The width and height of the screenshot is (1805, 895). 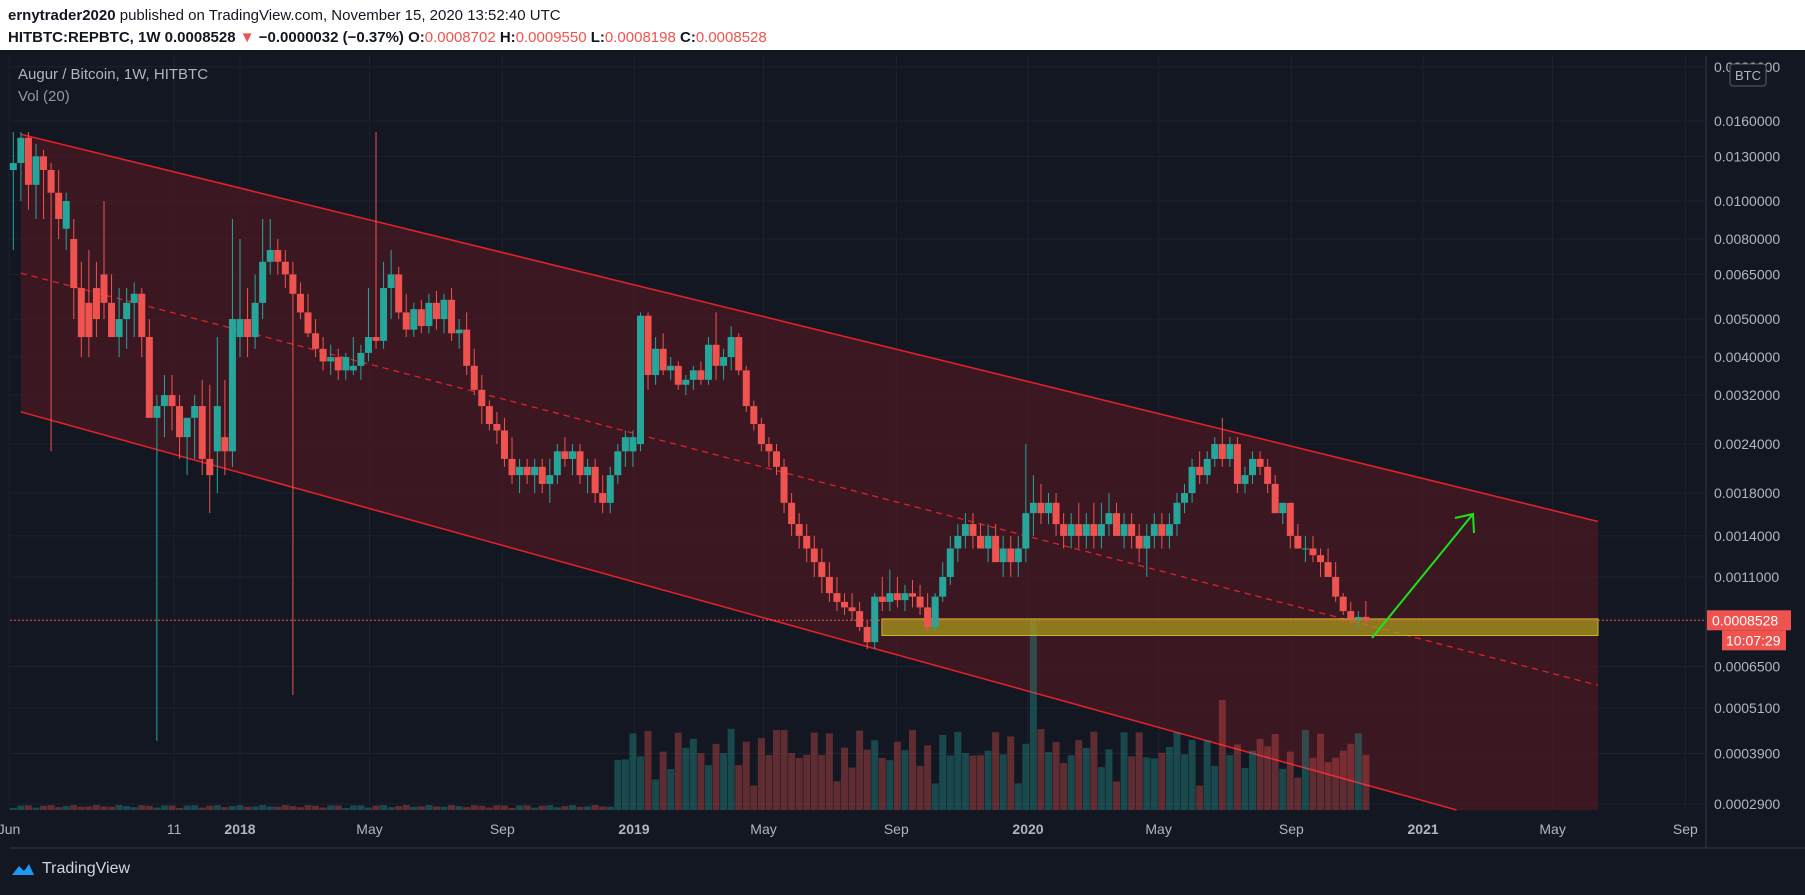 What do you see at coordinates (1747, 708) in the screenshot?
I see `price-tick-label: 0.0005100` at bounding box center [1747, 708].